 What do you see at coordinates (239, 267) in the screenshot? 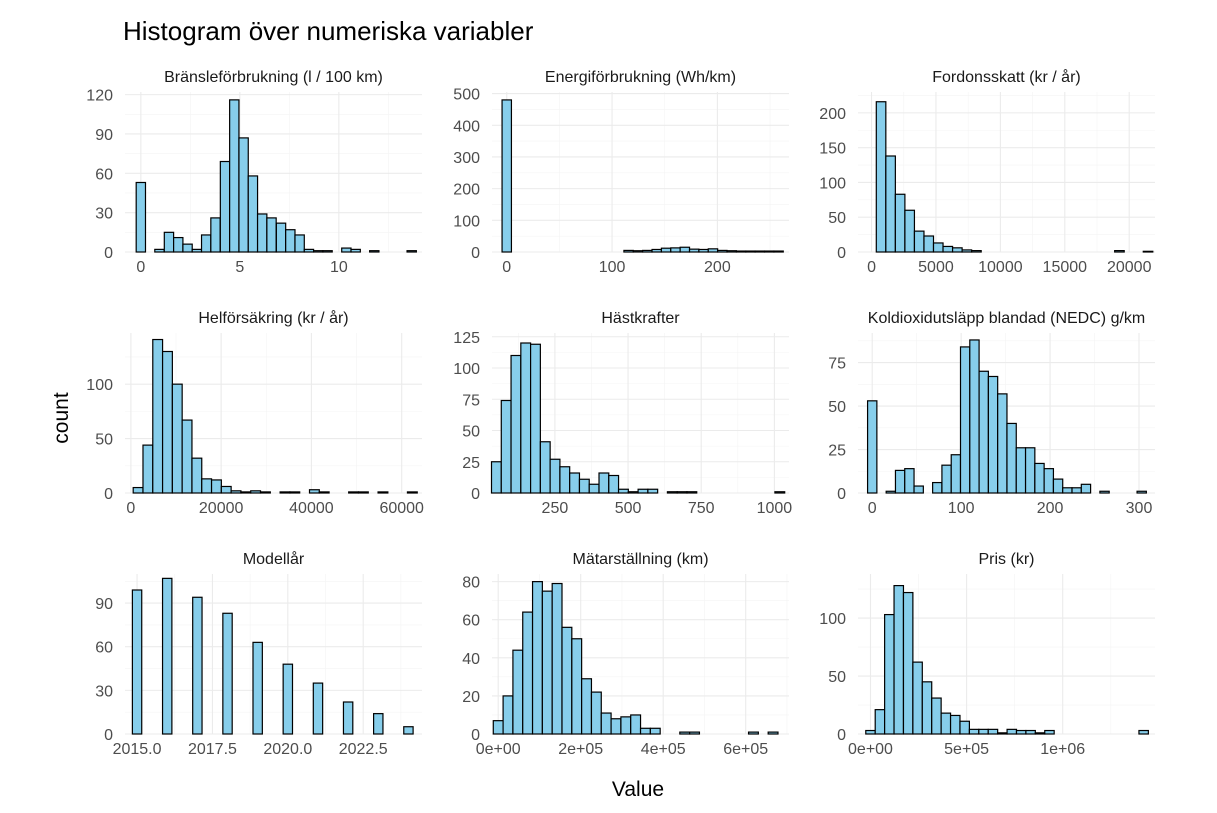
I see `x-tick-label: 5` at bounding box center [239, 267].